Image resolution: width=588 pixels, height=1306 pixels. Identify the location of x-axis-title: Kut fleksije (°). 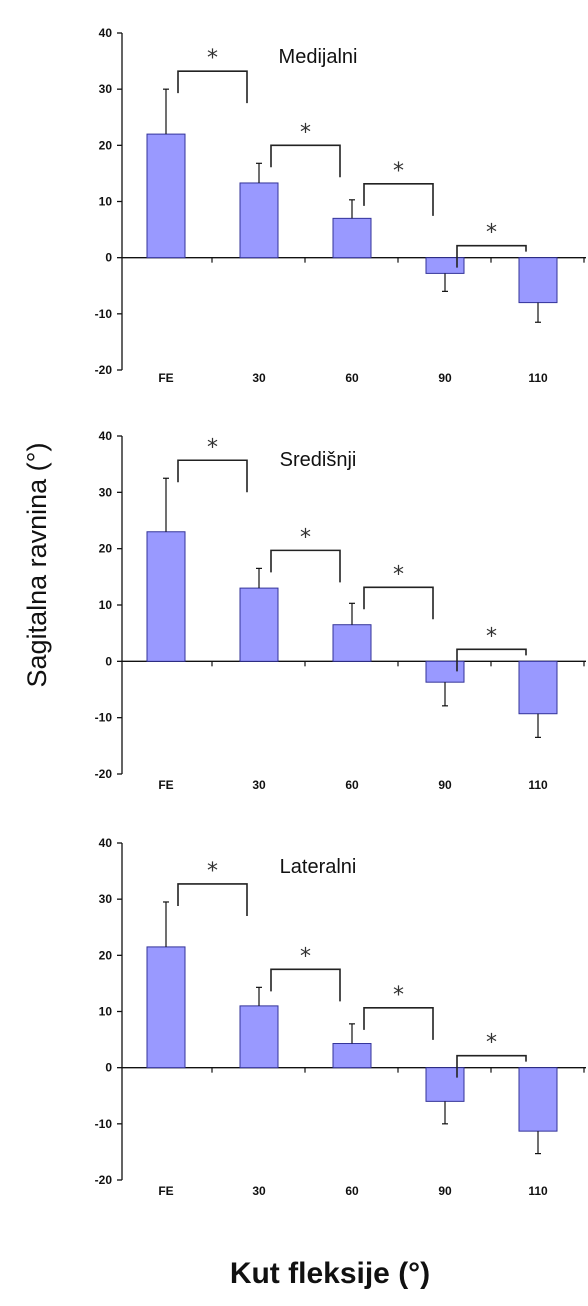
(330, 1273).